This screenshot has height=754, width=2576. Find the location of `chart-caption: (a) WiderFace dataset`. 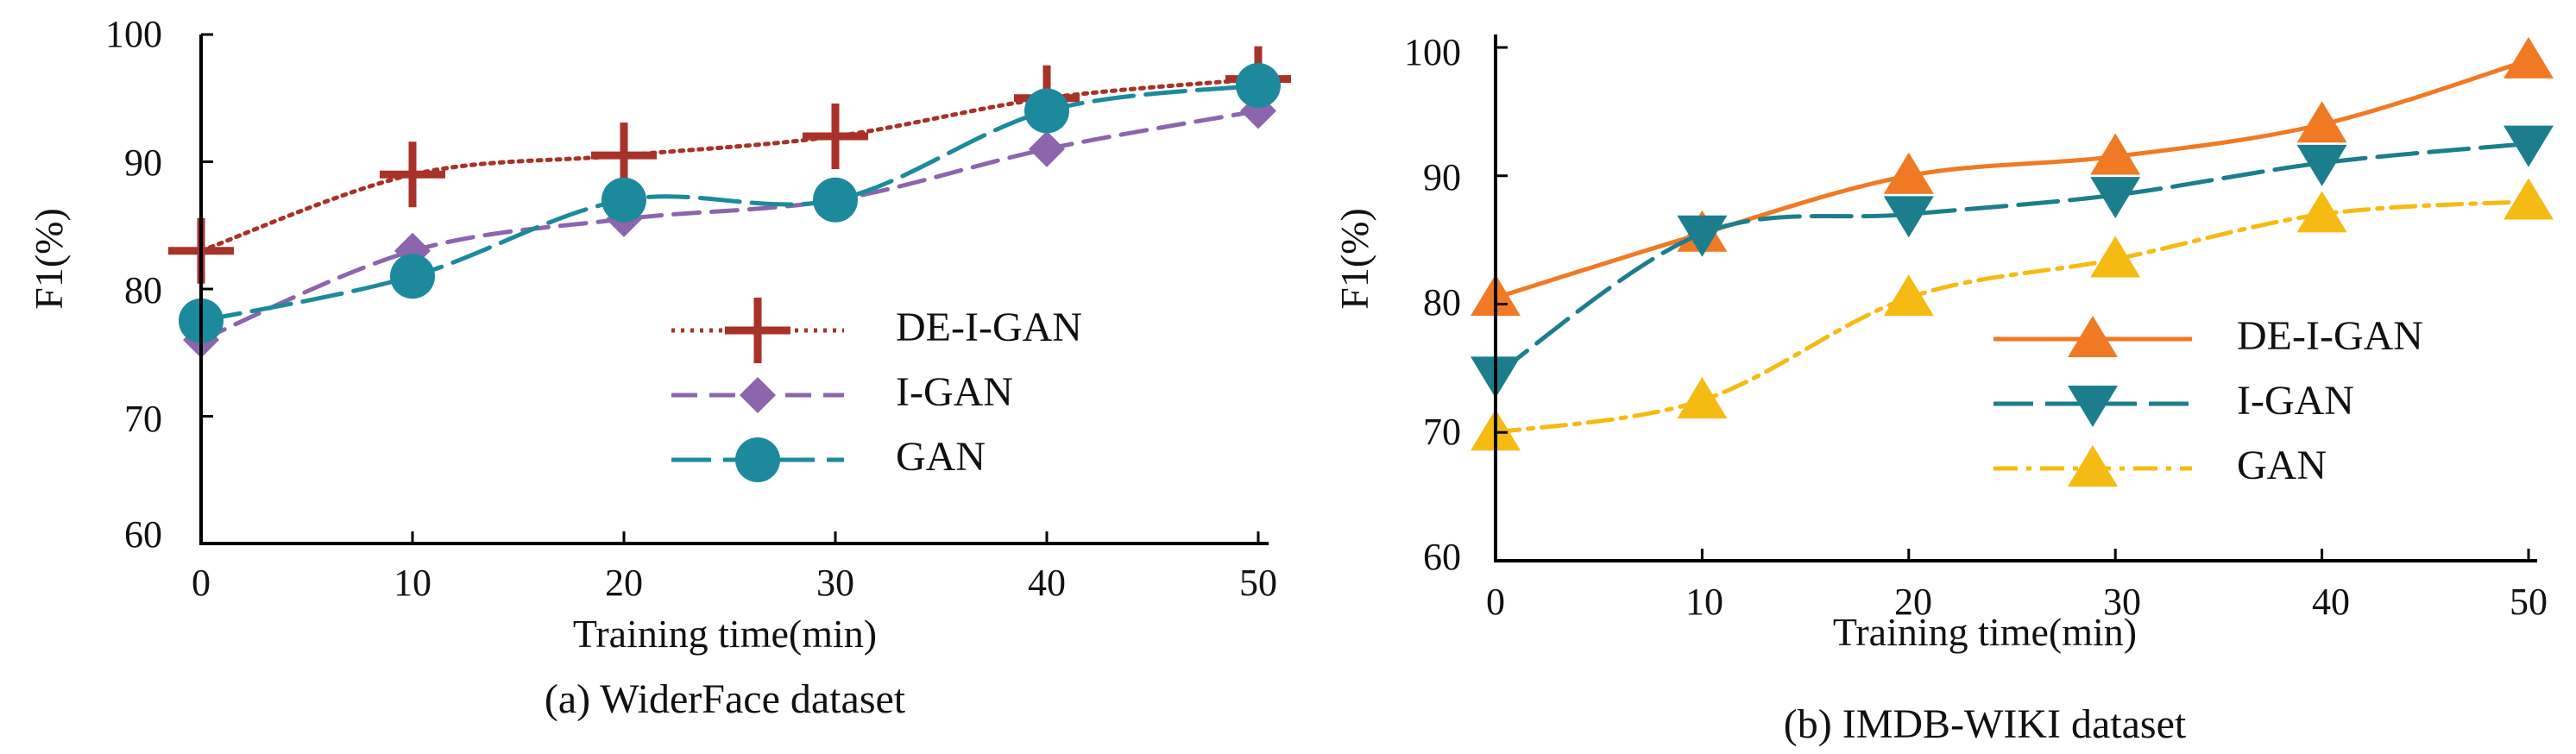

chart-caption: (a) WiderFace dataset is located at coordinates (726, 699).